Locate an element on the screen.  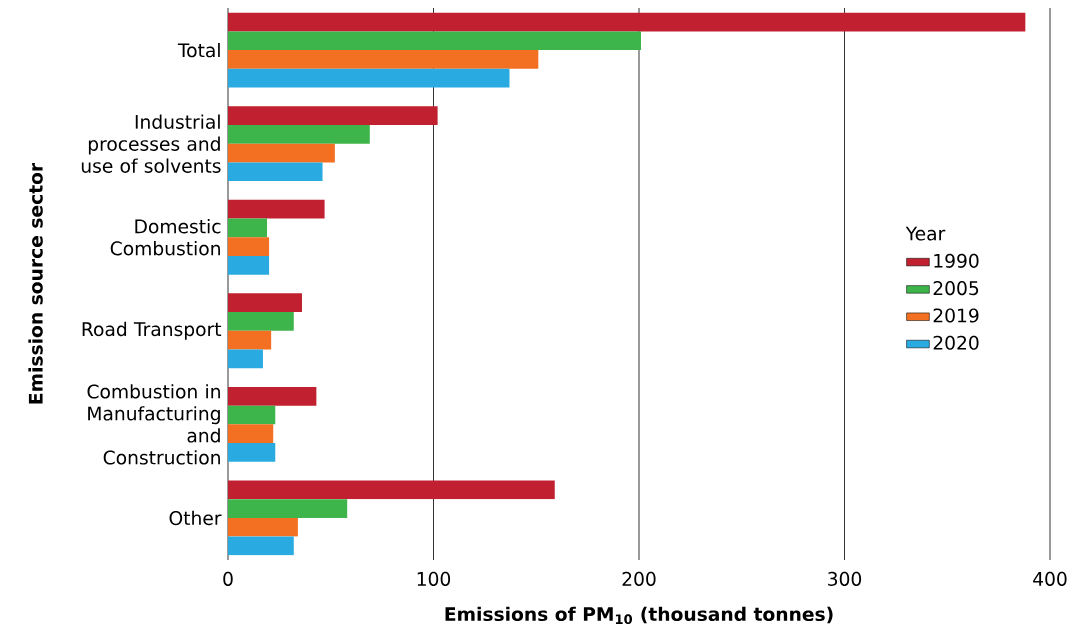
x-axis-title: Emissions of PM$_{10}$ (thousand tonnes) is located at coordinates (639, 615).